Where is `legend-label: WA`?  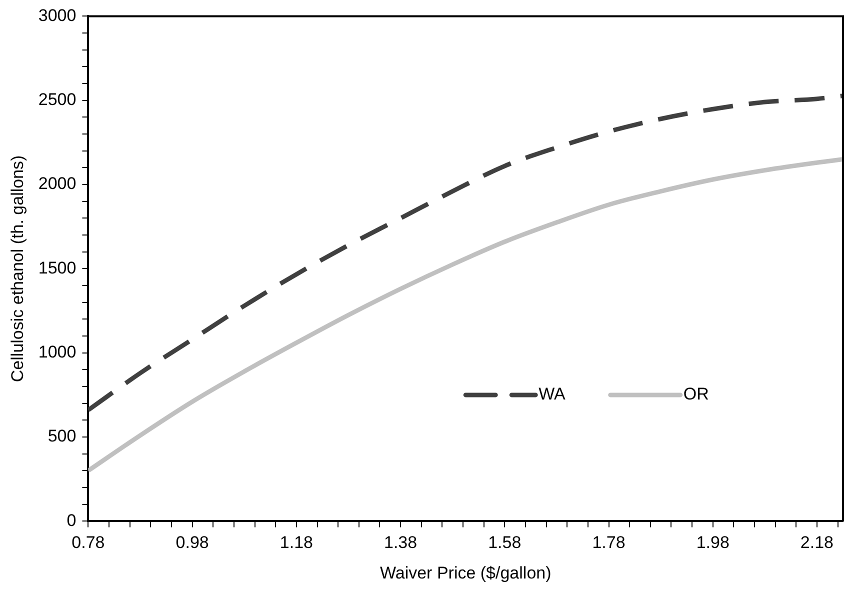 legend-label: WA is located at coordinates (552, 394).